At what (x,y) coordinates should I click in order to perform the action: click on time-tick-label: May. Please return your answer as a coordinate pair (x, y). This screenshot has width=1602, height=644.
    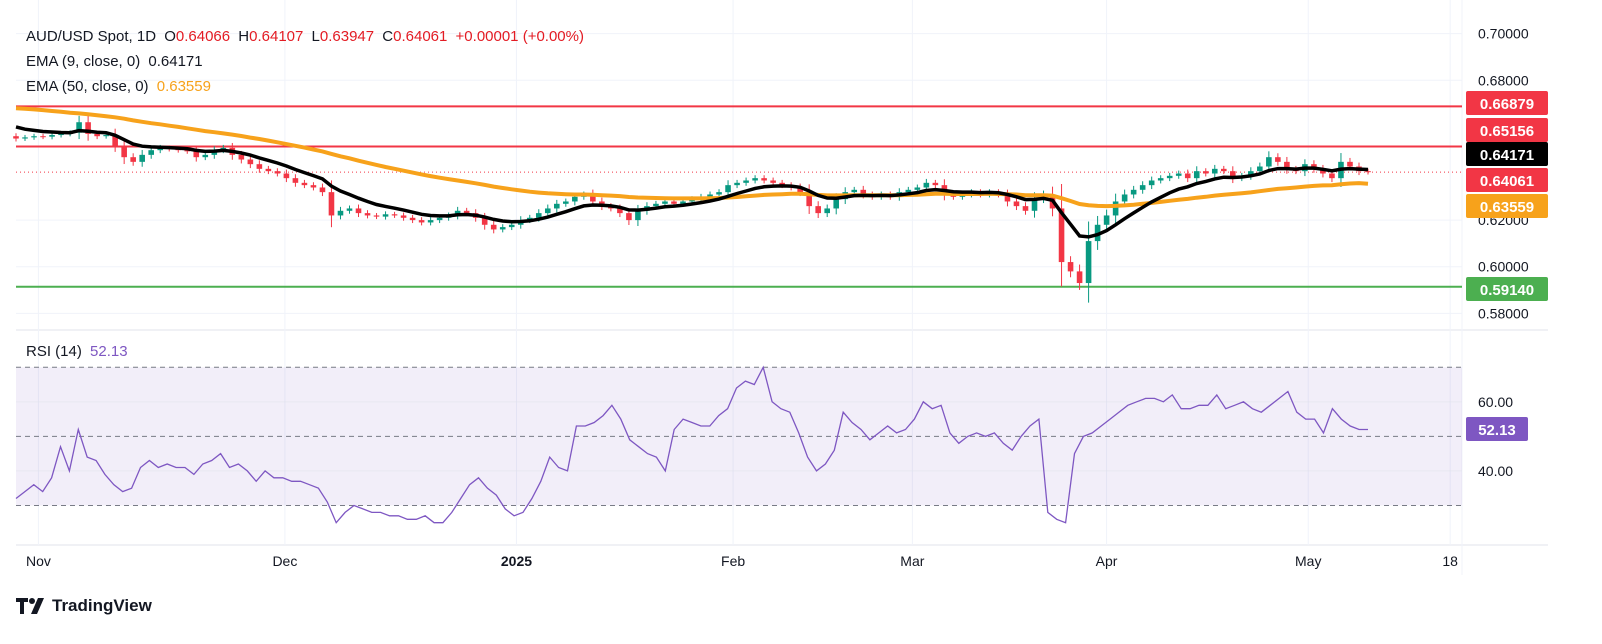
    Looking at the image, I should click on (1308, 561).